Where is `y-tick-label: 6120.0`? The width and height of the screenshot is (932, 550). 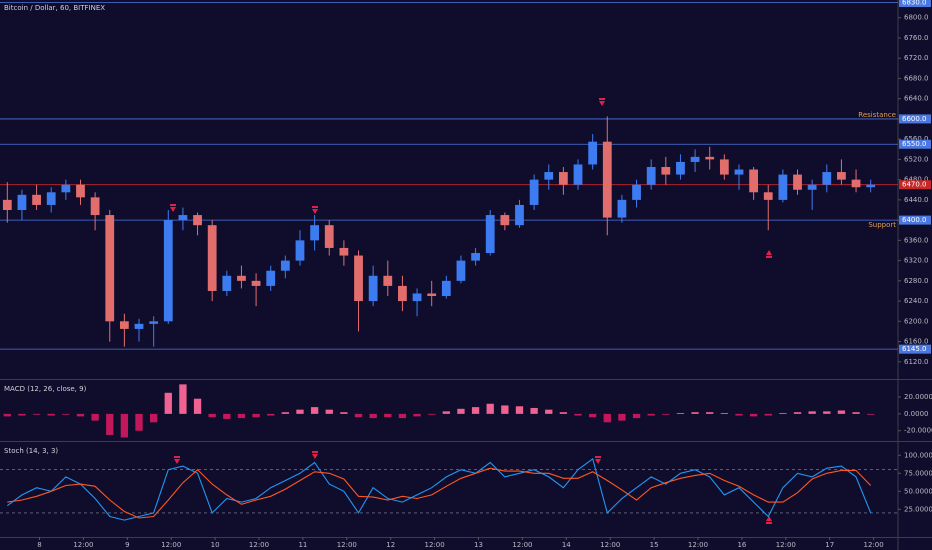 y-tick-label: 6120.0 is located at coordinates (916, 362).